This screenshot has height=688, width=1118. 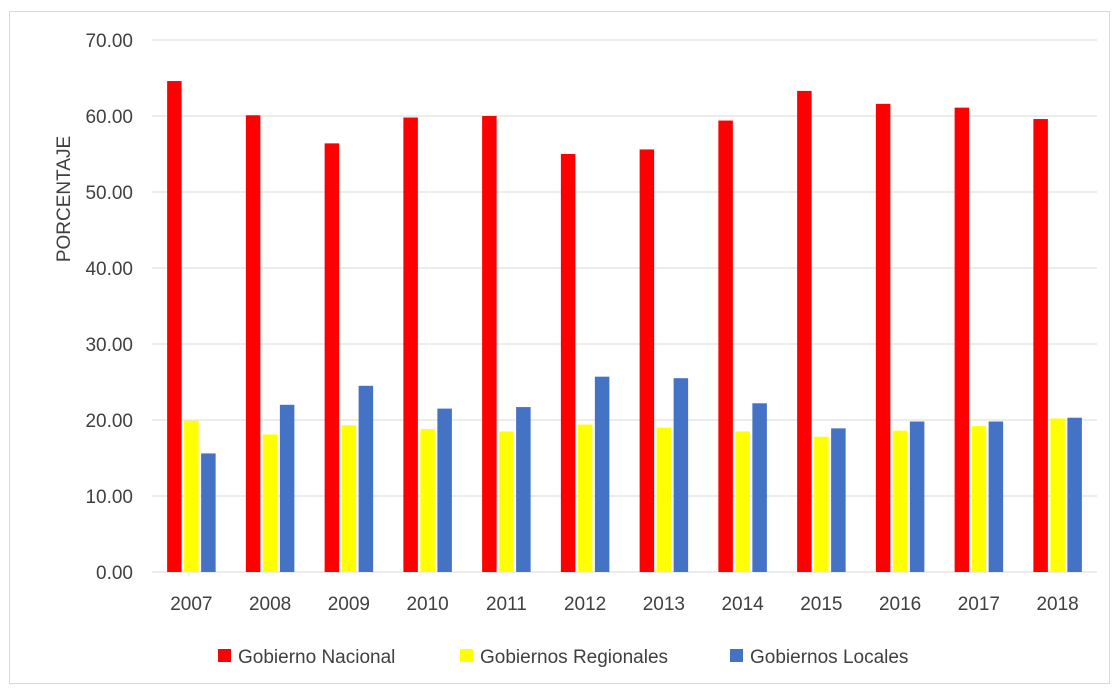 I want to click on bar-gobiernos-locales-2012, so click(x=602, y=474).